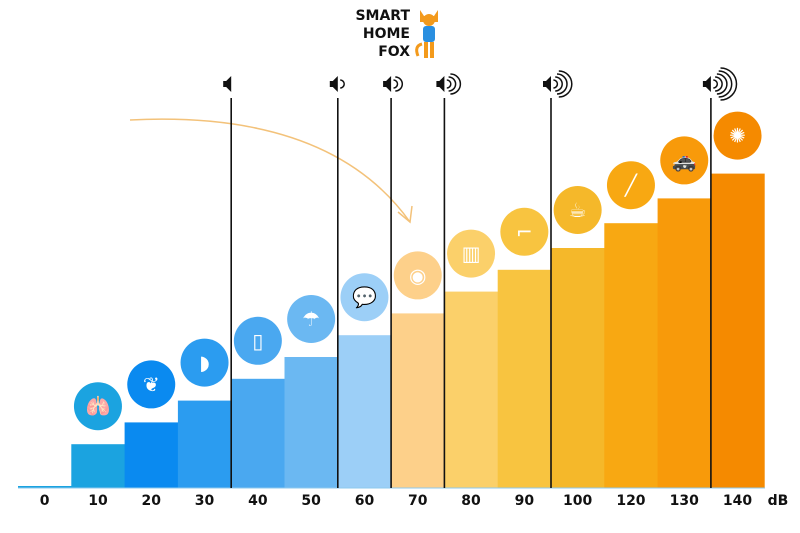 The width and height of the screenshot is (800, 533). I want to click on bar-90db, so click(524, 378).